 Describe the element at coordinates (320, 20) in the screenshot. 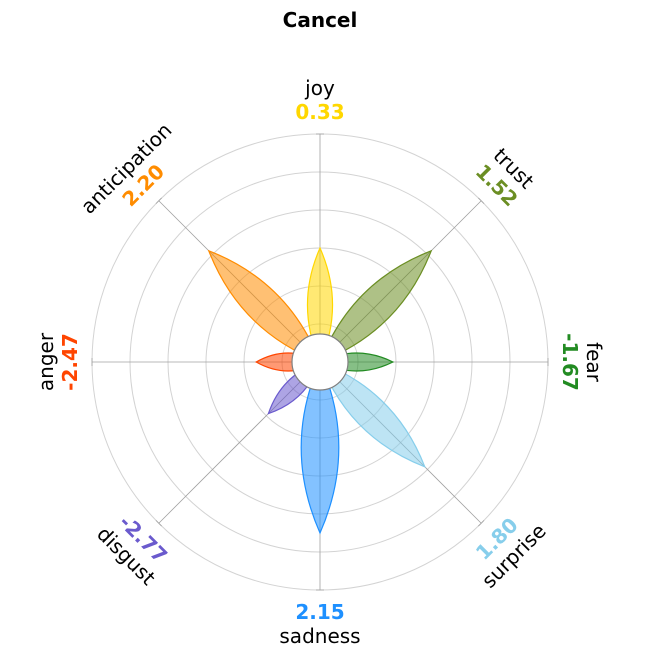

I see `chart-title: Cancel` at that location.